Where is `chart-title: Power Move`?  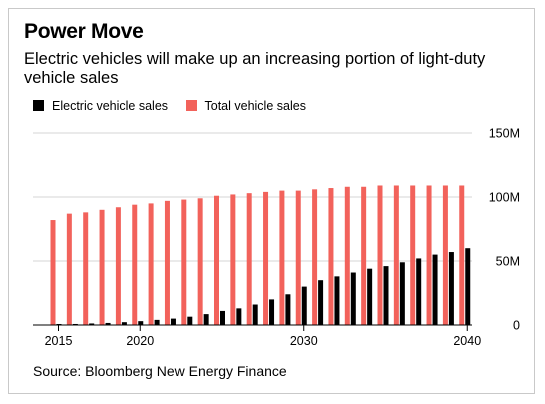
chart-title: Power Move is located at coordinates (84, 31).